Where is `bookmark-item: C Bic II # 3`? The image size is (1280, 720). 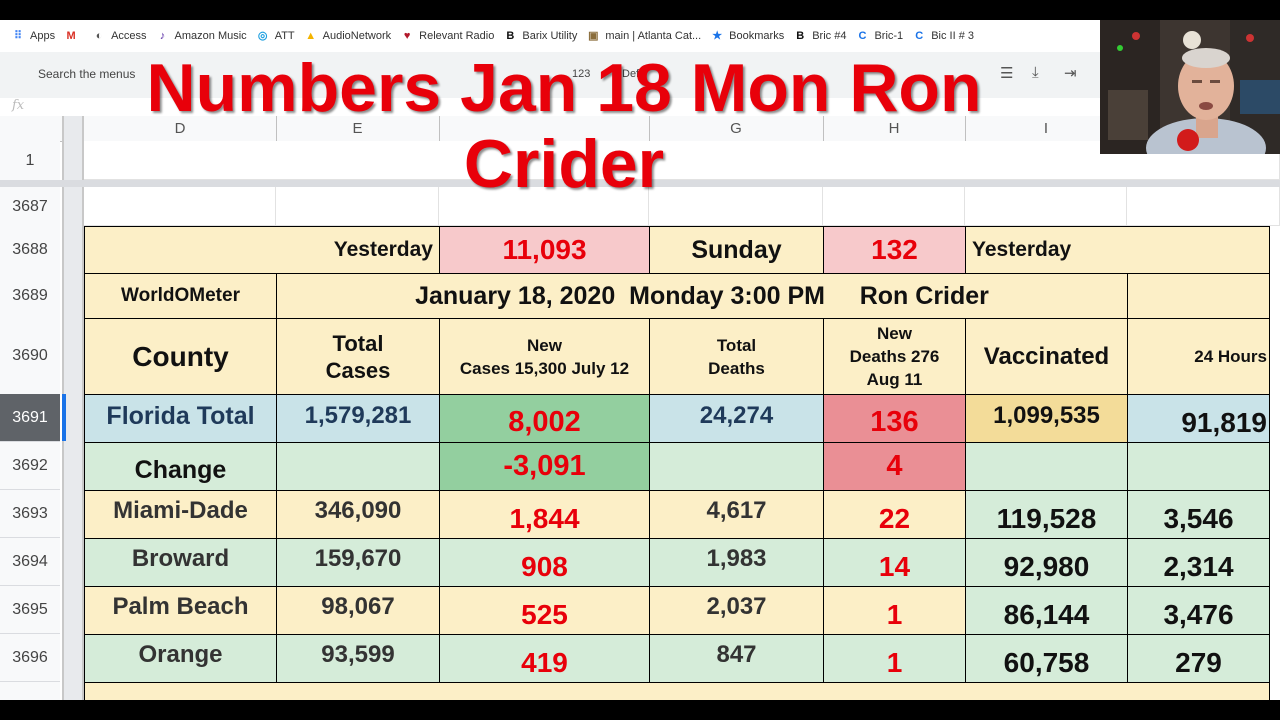 bookmark-item: C Bic II # 3 is located at coordinates (943, 36).